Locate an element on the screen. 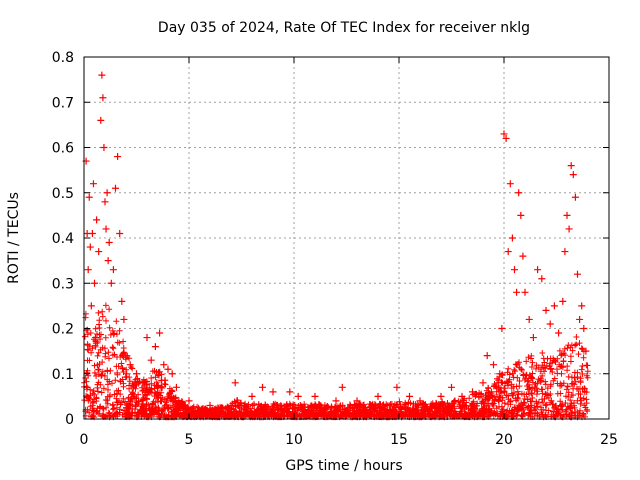  x-tick-label: 0 is located at coordinates (84, 440).